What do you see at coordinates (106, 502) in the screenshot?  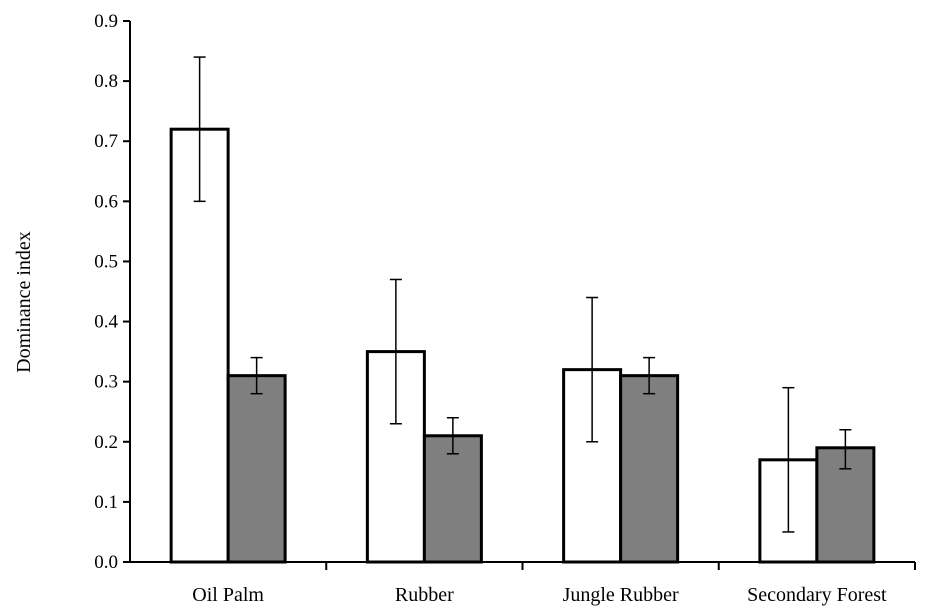 I see `y-tick-label: 0.1` at bounding box center [106, 502].